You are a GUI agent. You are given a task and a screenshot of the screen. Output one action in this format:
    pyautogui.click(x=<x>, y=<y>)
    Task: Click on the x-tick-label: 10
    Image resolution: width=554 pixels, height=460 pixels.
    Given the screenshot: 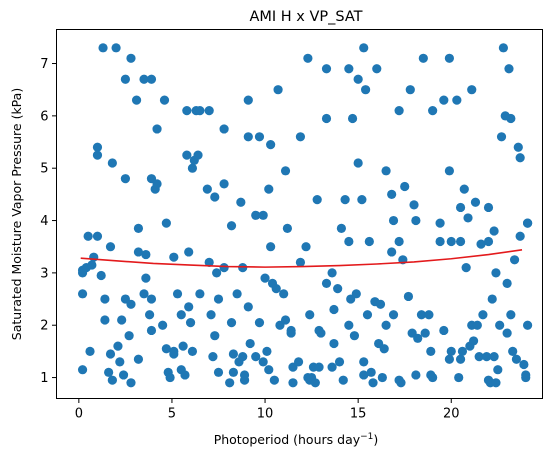 What is the action you would take?
    pyautogui.click(x=265, y=414)
    